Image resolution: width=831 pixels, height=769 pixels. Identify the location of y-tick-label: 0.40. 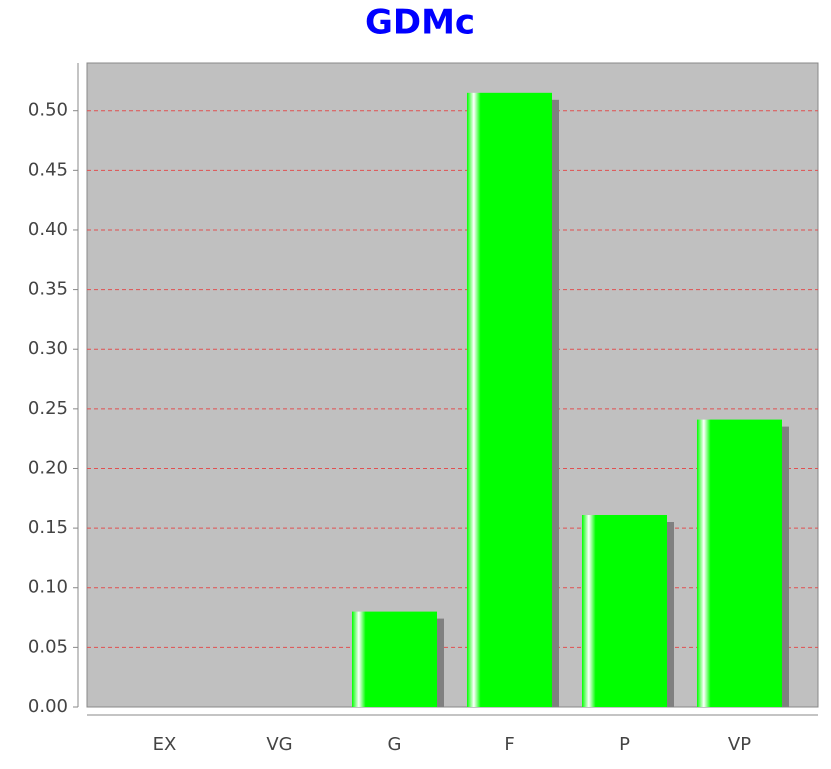
(48, 229).